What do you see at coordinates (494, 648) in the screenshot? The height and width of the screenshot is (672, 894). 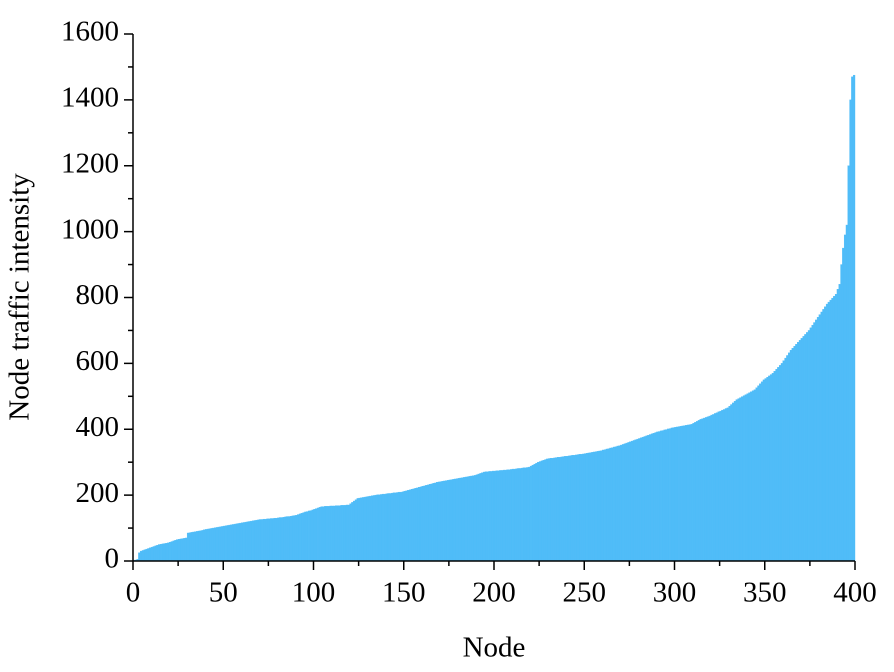 I see `x-axis-label: Node` at bounding box center [494, 648].